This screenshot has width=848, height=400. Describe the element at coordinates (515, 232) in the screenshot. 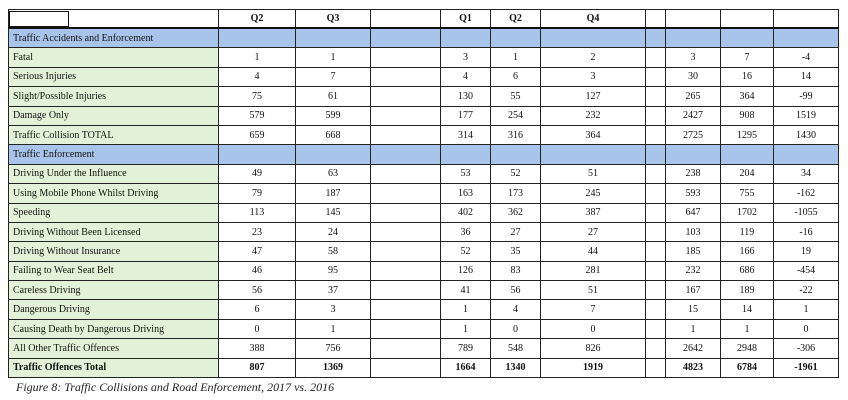

I see `value-cell: 27` at that location.